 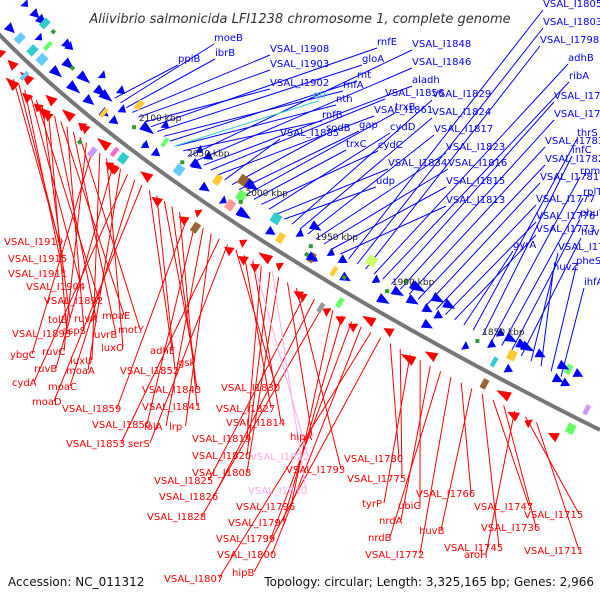 I want to click on gene-label-vsal-i1782: VSAL_I1782, so click(x=572, y=159).